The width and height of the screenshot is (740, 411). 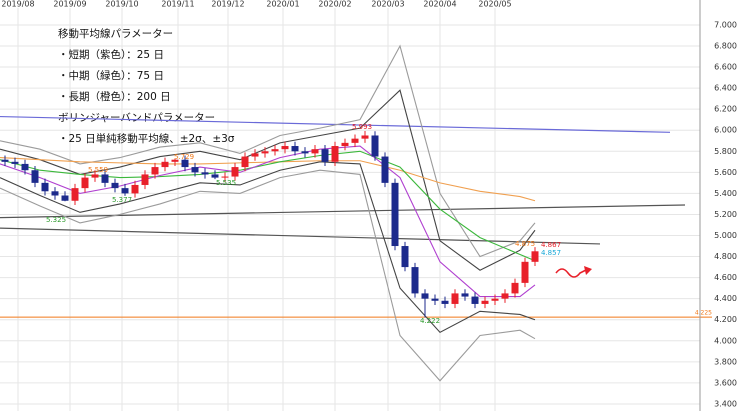 I want to click on y-tick-label: 5.400, so click(x=725, y=193).